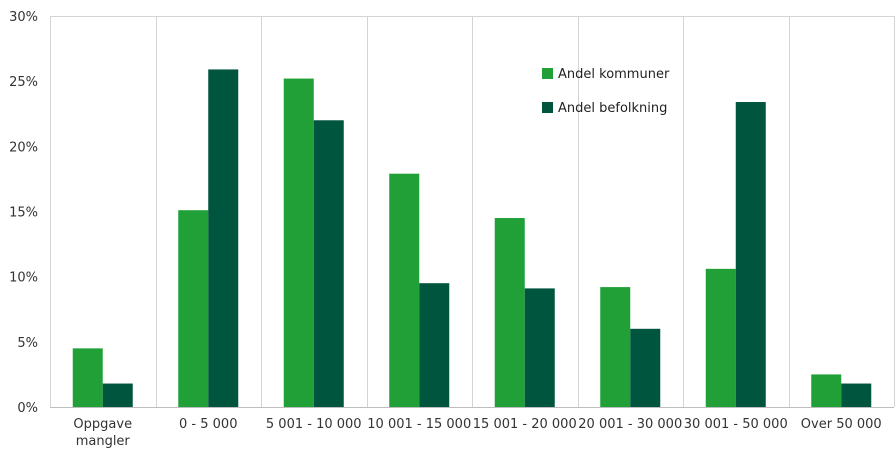  Describe the element at coordinates (314, 424) in the screenshot. I see `x-tick-label: 5 001 - 10 000` at that location.